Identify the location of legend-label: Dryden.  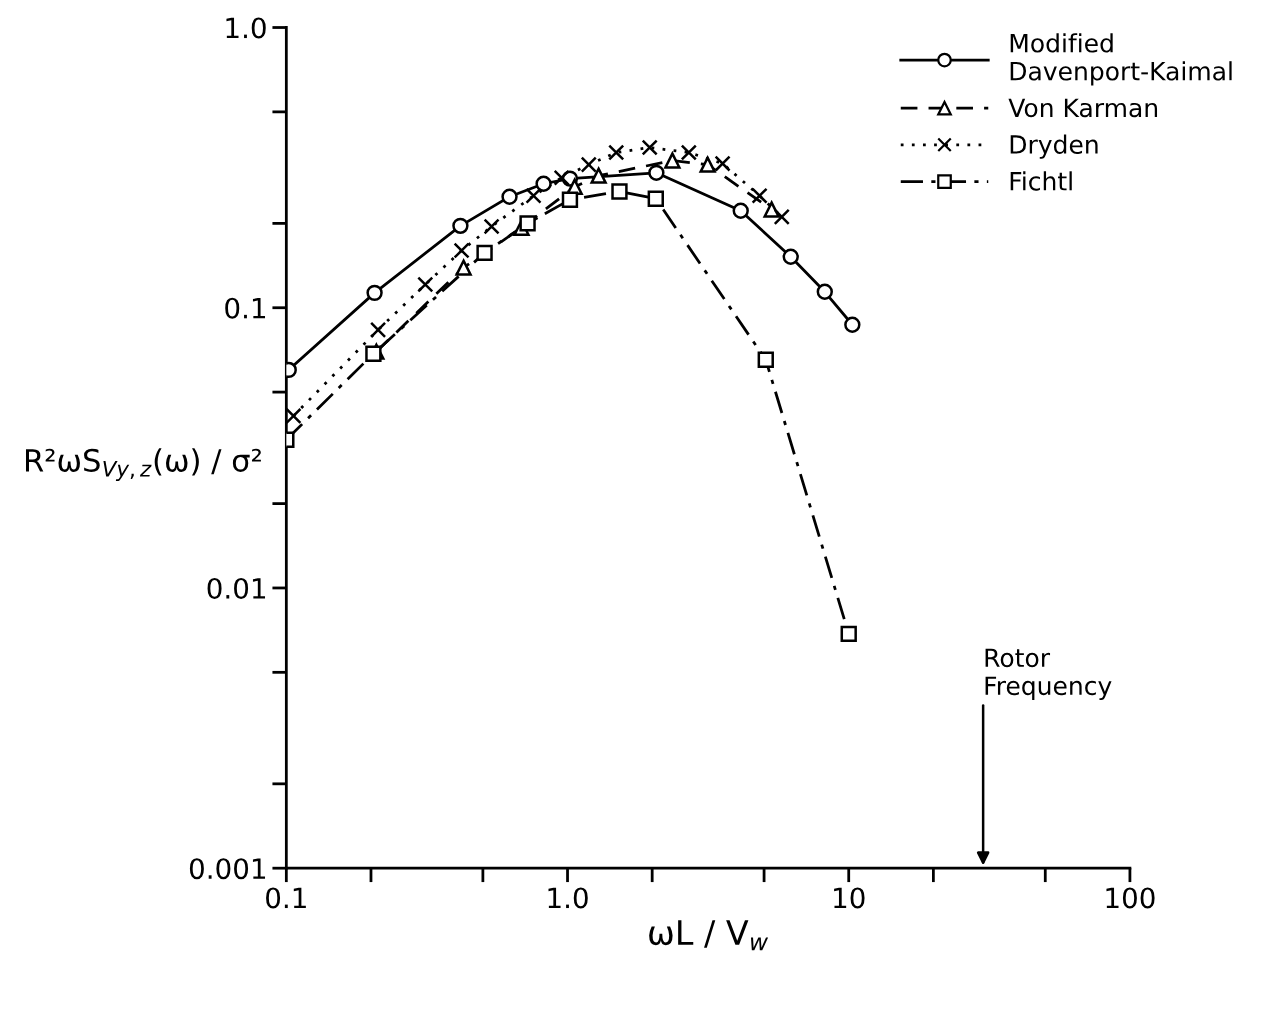
(1054, 146).